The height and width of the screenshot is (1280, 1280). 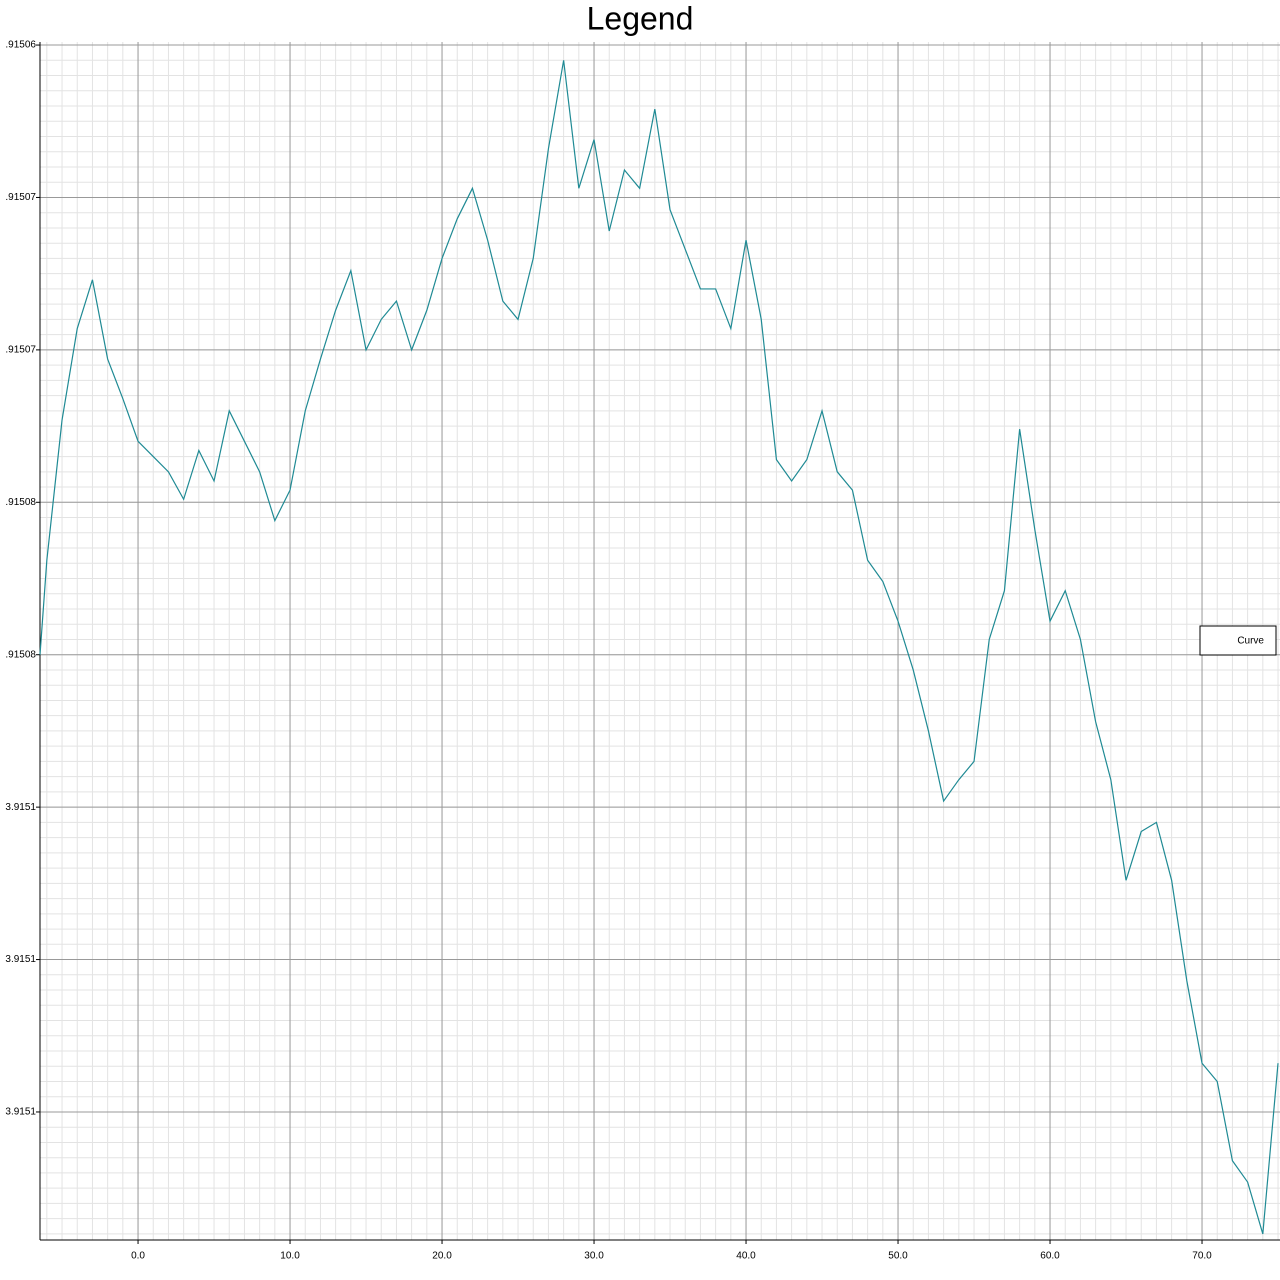 I want to click on legend-label: Curve, so click(x=1250, y=641).